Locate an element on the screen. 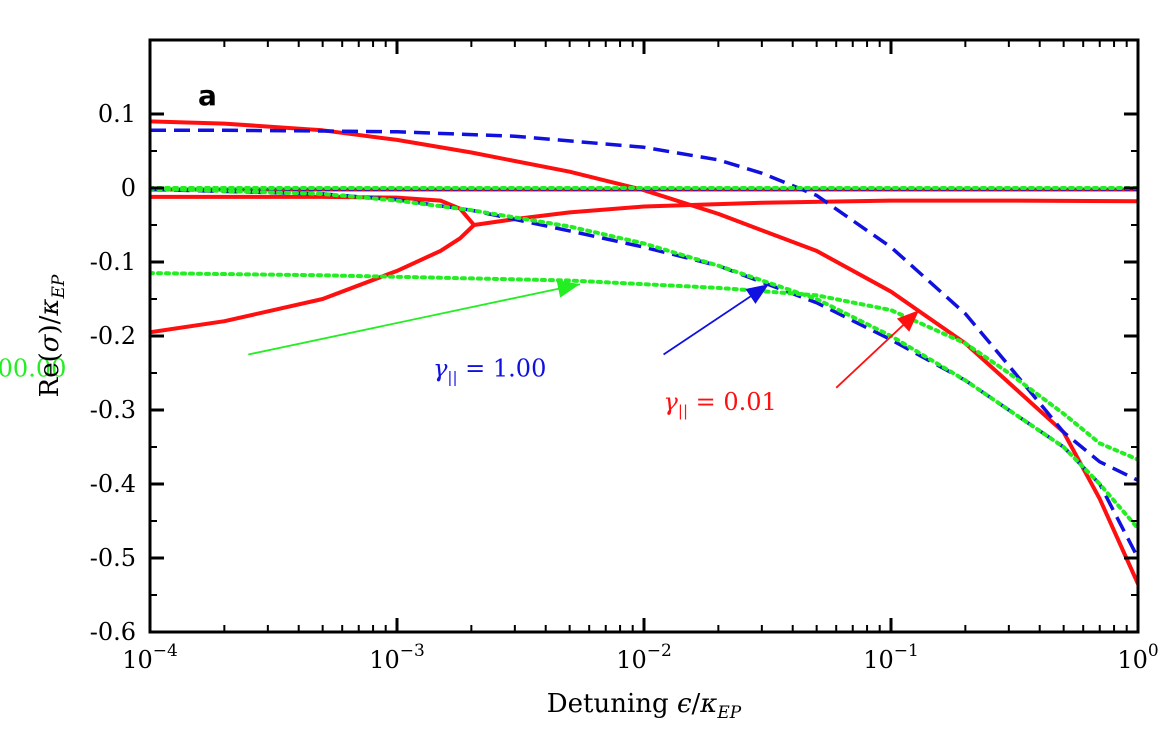  x-tick-label: 10⁻⁴ is located at coordinates (150, 657).